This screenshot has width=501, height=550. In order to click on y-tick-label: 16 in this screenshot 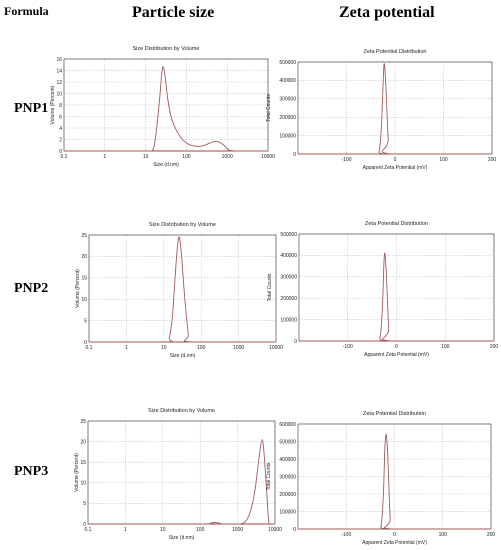, I will do `click(59, 60)`.